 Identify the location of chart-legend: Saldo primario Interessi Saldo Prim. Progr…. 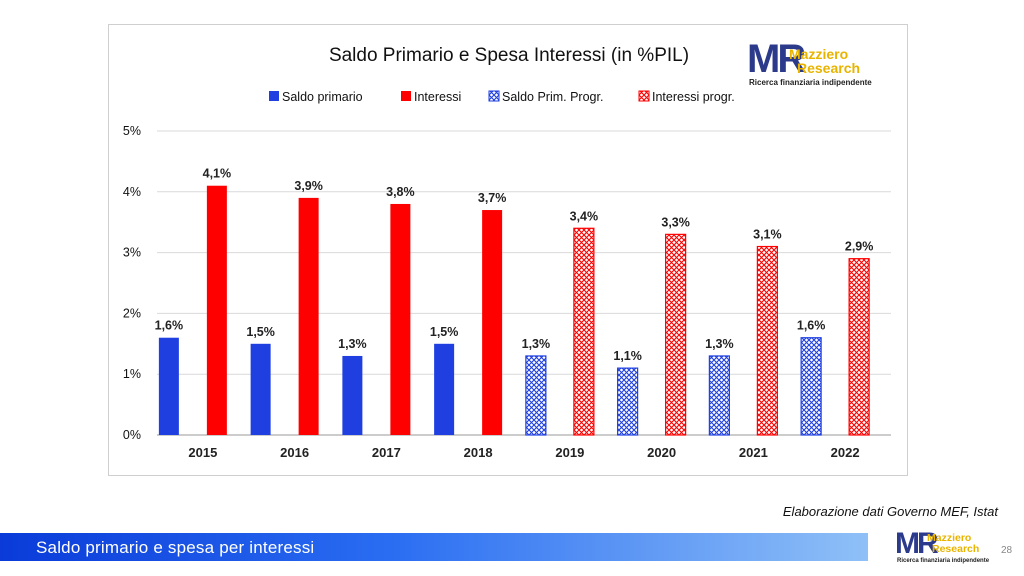
(502, 97).